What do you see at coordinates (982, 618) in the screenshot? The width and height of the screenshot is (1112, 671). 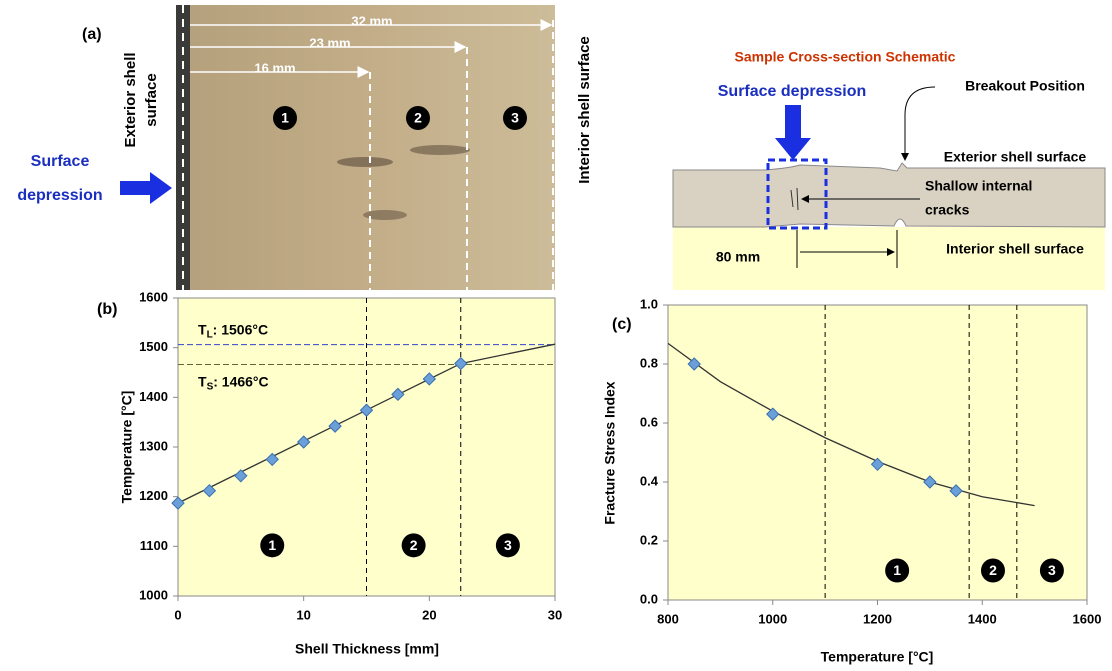 I see `x-tick-label: 1400` at bounding box center [982, 618].